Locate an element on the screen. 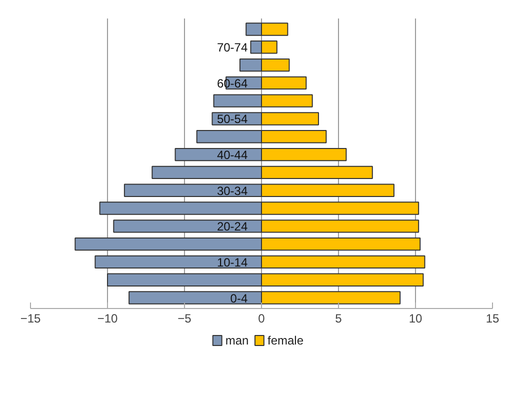 Image resolution: width=529 pixels, height=403 pixels. legend-label: man is located at coordinates (237, 341).